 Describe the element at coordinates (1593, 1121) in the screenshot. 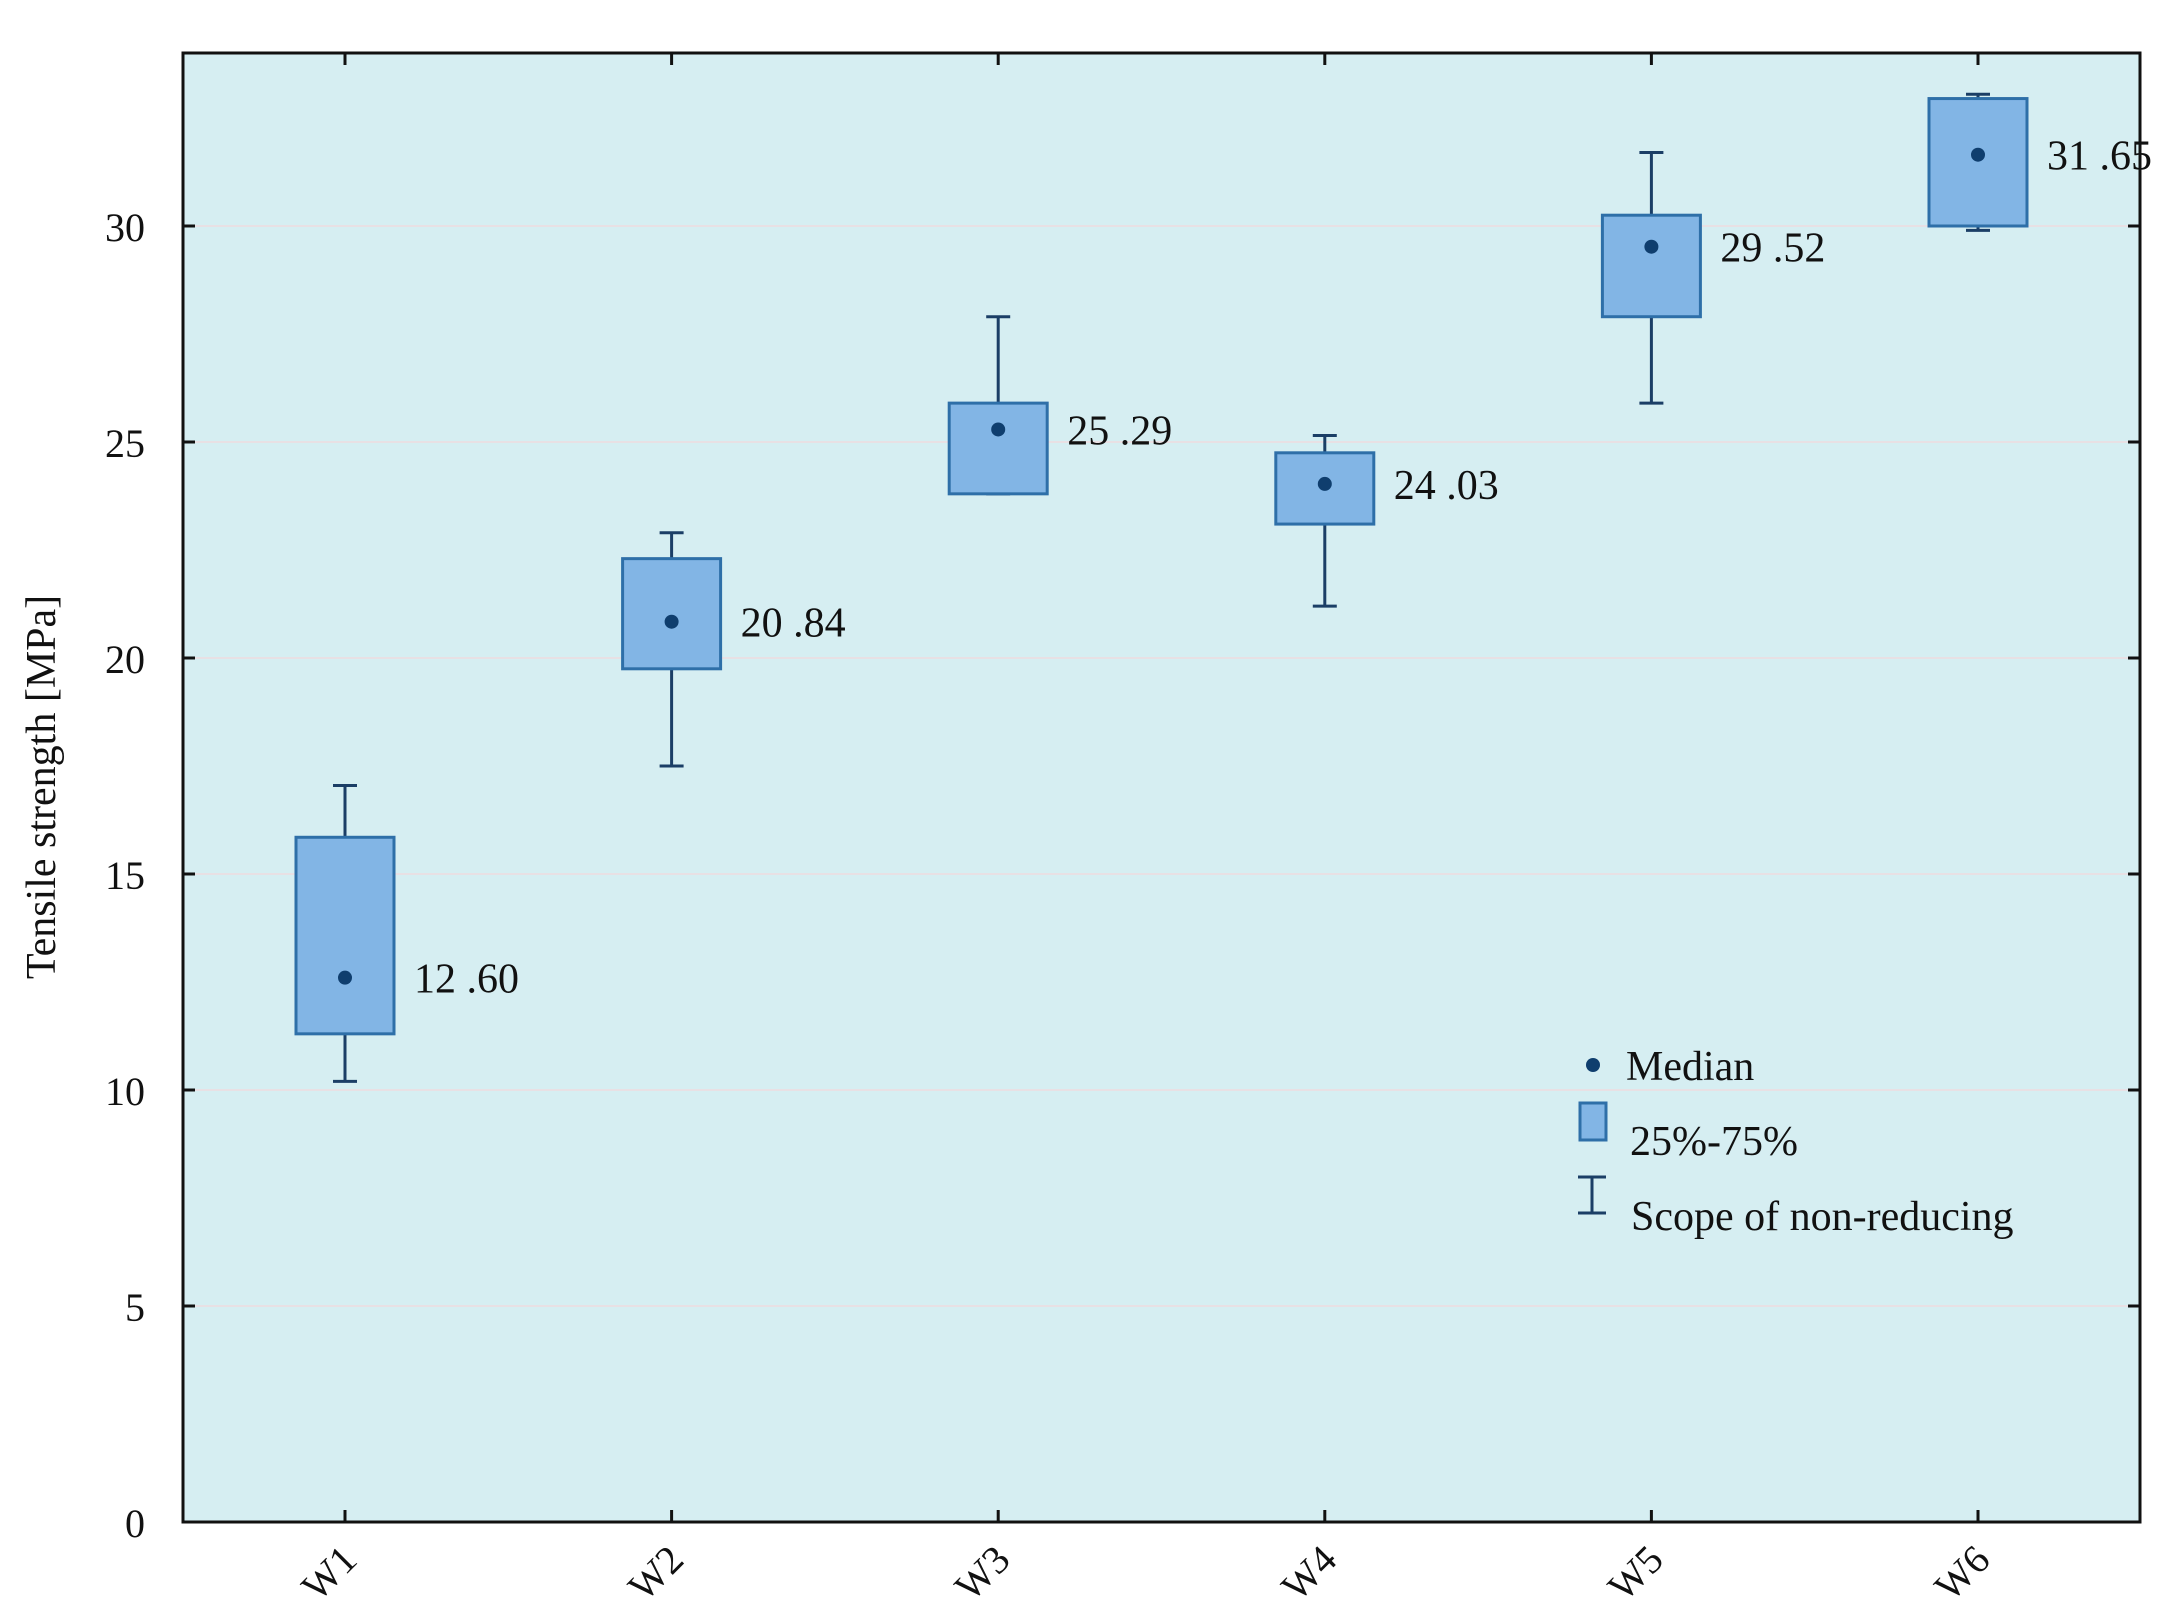

I see `legend-box-icon` at that location.